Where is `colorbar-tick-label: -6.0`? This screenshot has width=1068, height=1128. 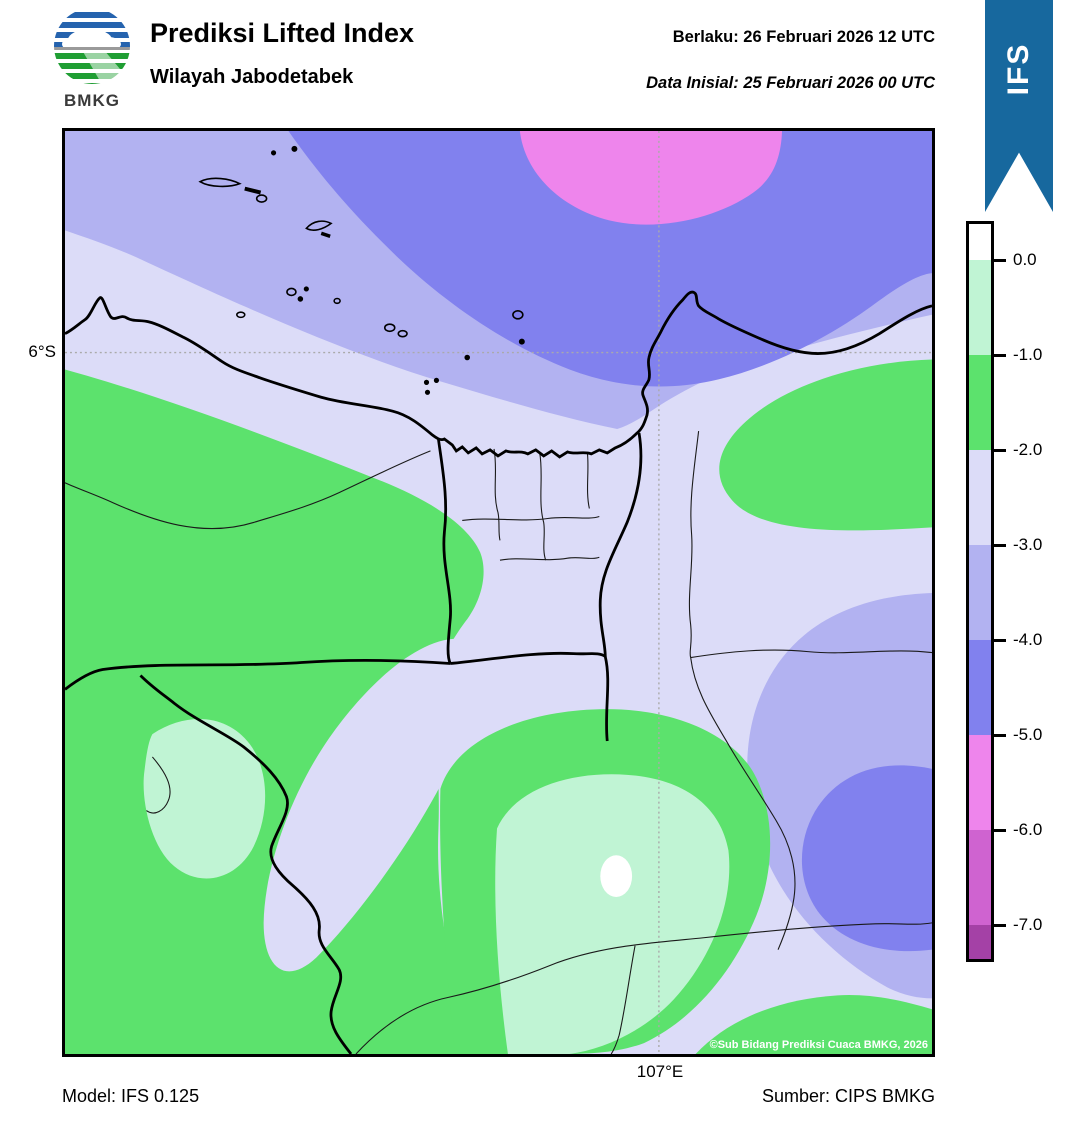
colorbar-tick-label: -6.0 is located at coordinates (1028, 829).